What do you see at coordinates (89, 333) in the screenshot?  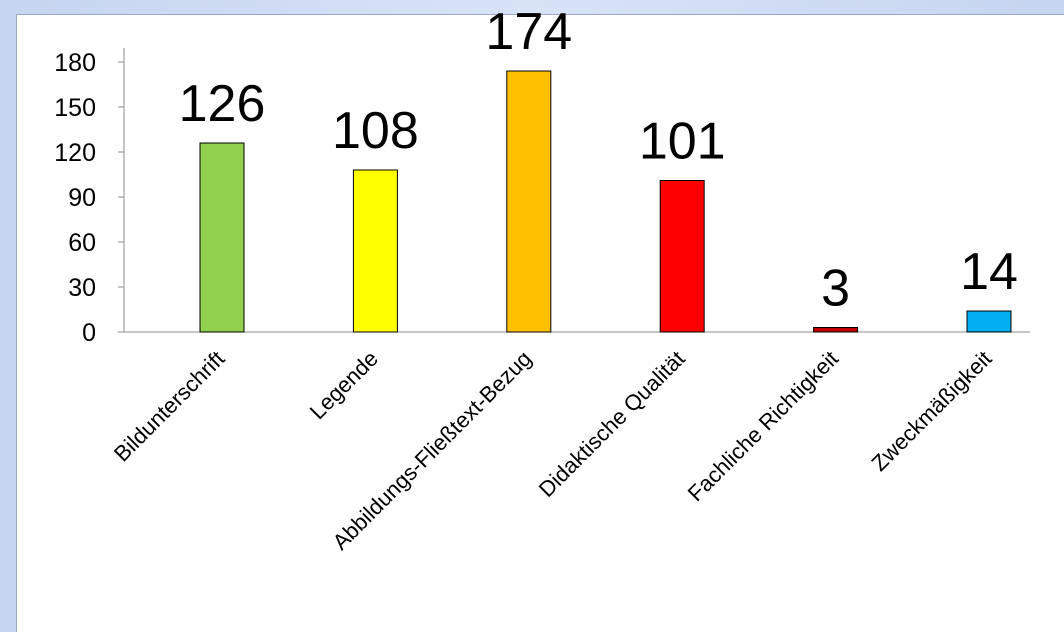 I see `y-tick-label: 0` at bounding box center [89, 333].